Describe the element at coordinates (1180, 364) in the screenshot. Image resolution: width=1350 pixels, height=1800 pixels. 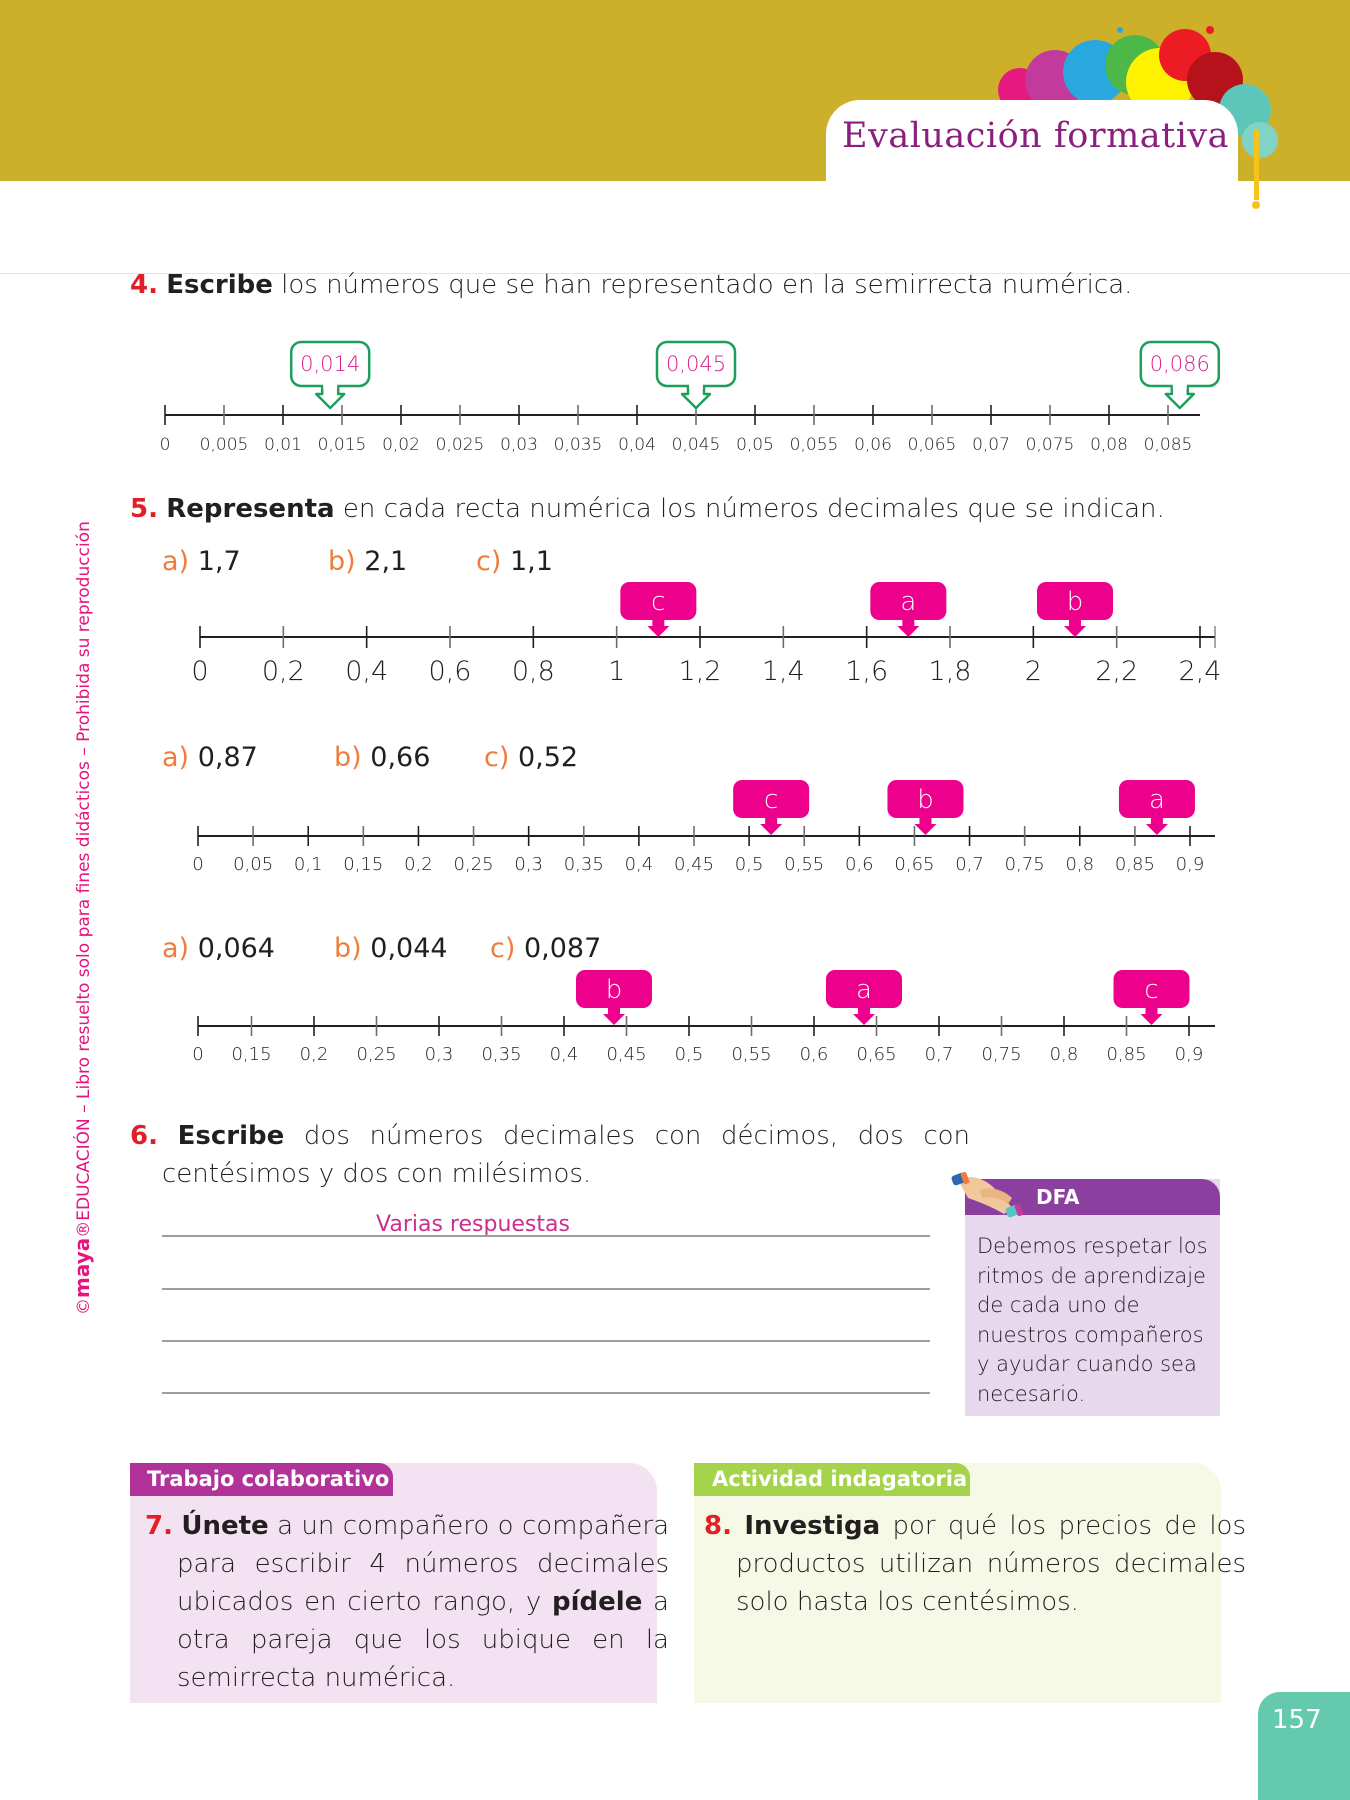
I see `callout-value: 0,086` at that location.